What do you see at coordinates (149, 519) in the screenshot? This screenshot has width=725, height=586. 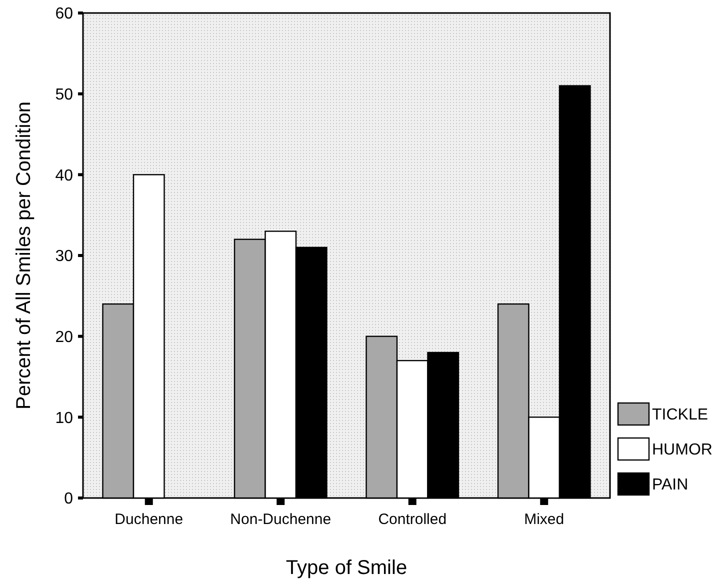 I see `x-tick-label: Duchenne` at bounding box center [149, 519].